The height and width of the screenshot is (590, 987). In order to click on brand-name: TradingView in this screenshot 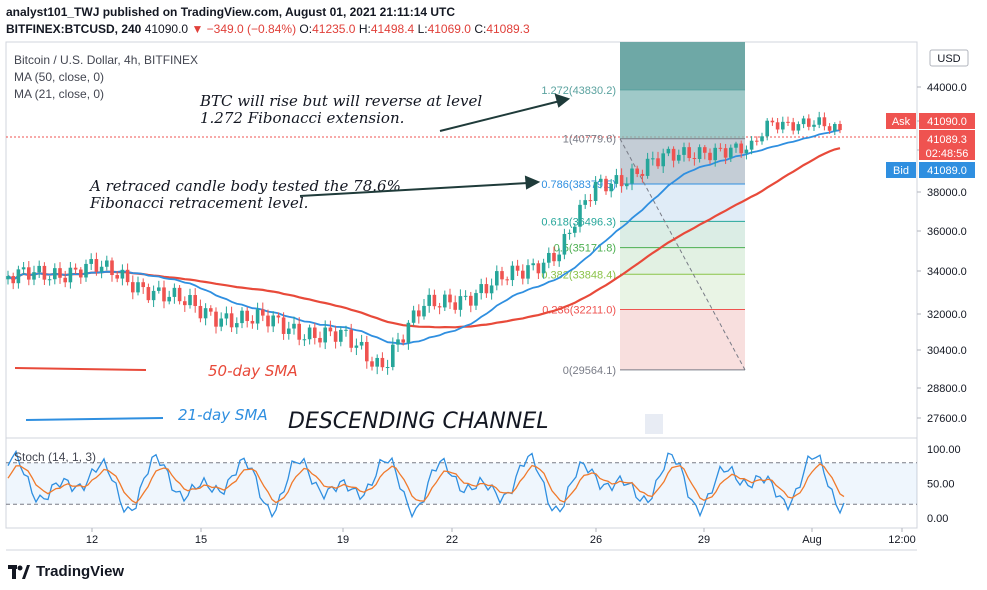, I will do `click(80, 571)`.